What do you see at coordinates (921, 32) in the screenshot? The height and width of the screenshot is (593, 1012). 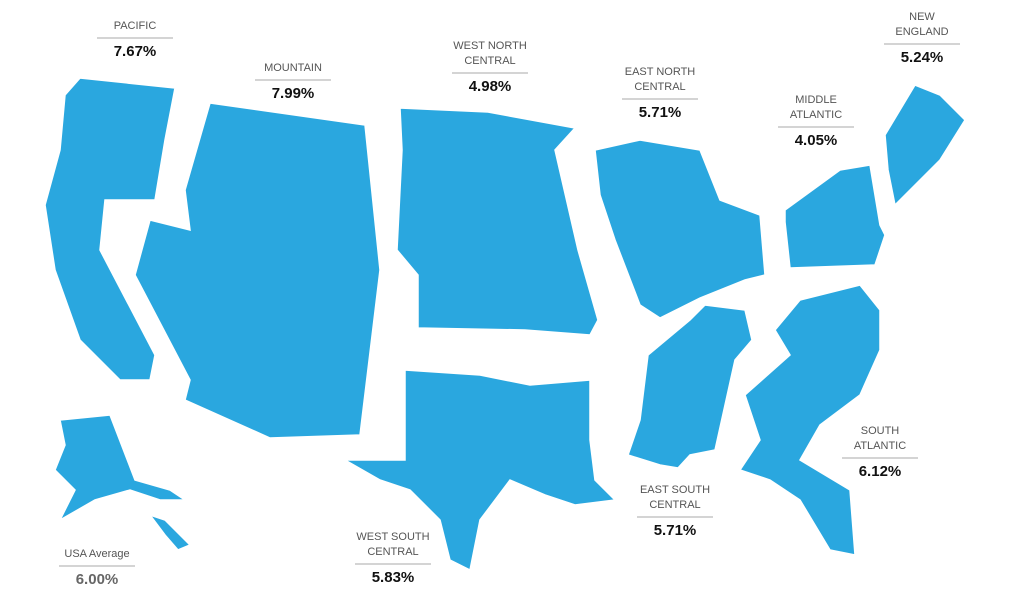 I see `region-name: ENGLAND` at bounding box center [921, 32].